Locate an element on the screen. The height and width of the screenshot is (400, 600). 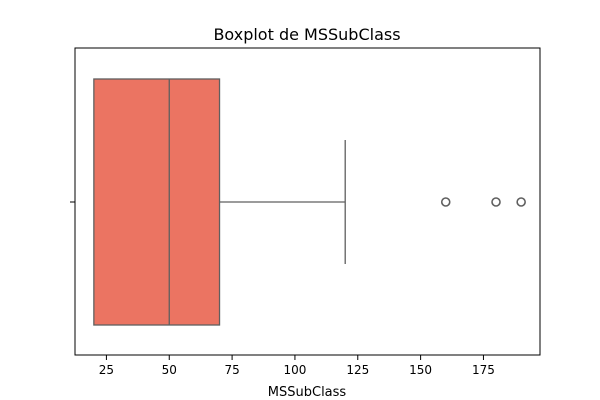
chart-title: Boxplot de MSSubClass is located at coordinates (306, 34).